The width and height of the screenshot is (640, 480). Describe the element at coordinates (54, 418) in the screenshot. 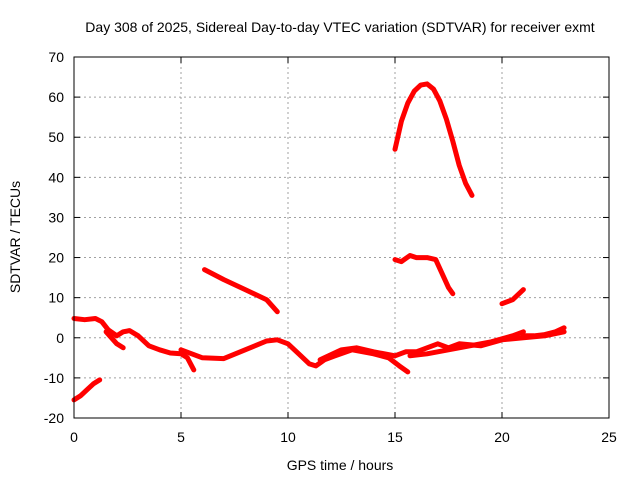

I see `y-tick-label: -20` at that location.